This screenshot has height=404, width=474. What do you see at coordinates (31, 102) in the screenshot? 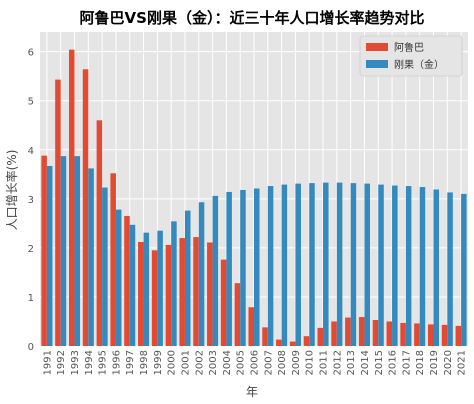
I see `y-tick-label: 5` at bounding box center [31, 102].